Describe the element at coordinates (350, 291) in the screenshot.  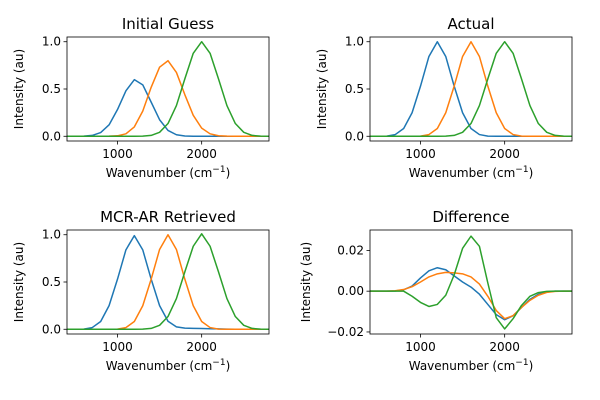
I see `y-tick-label: 0.00` at that location.